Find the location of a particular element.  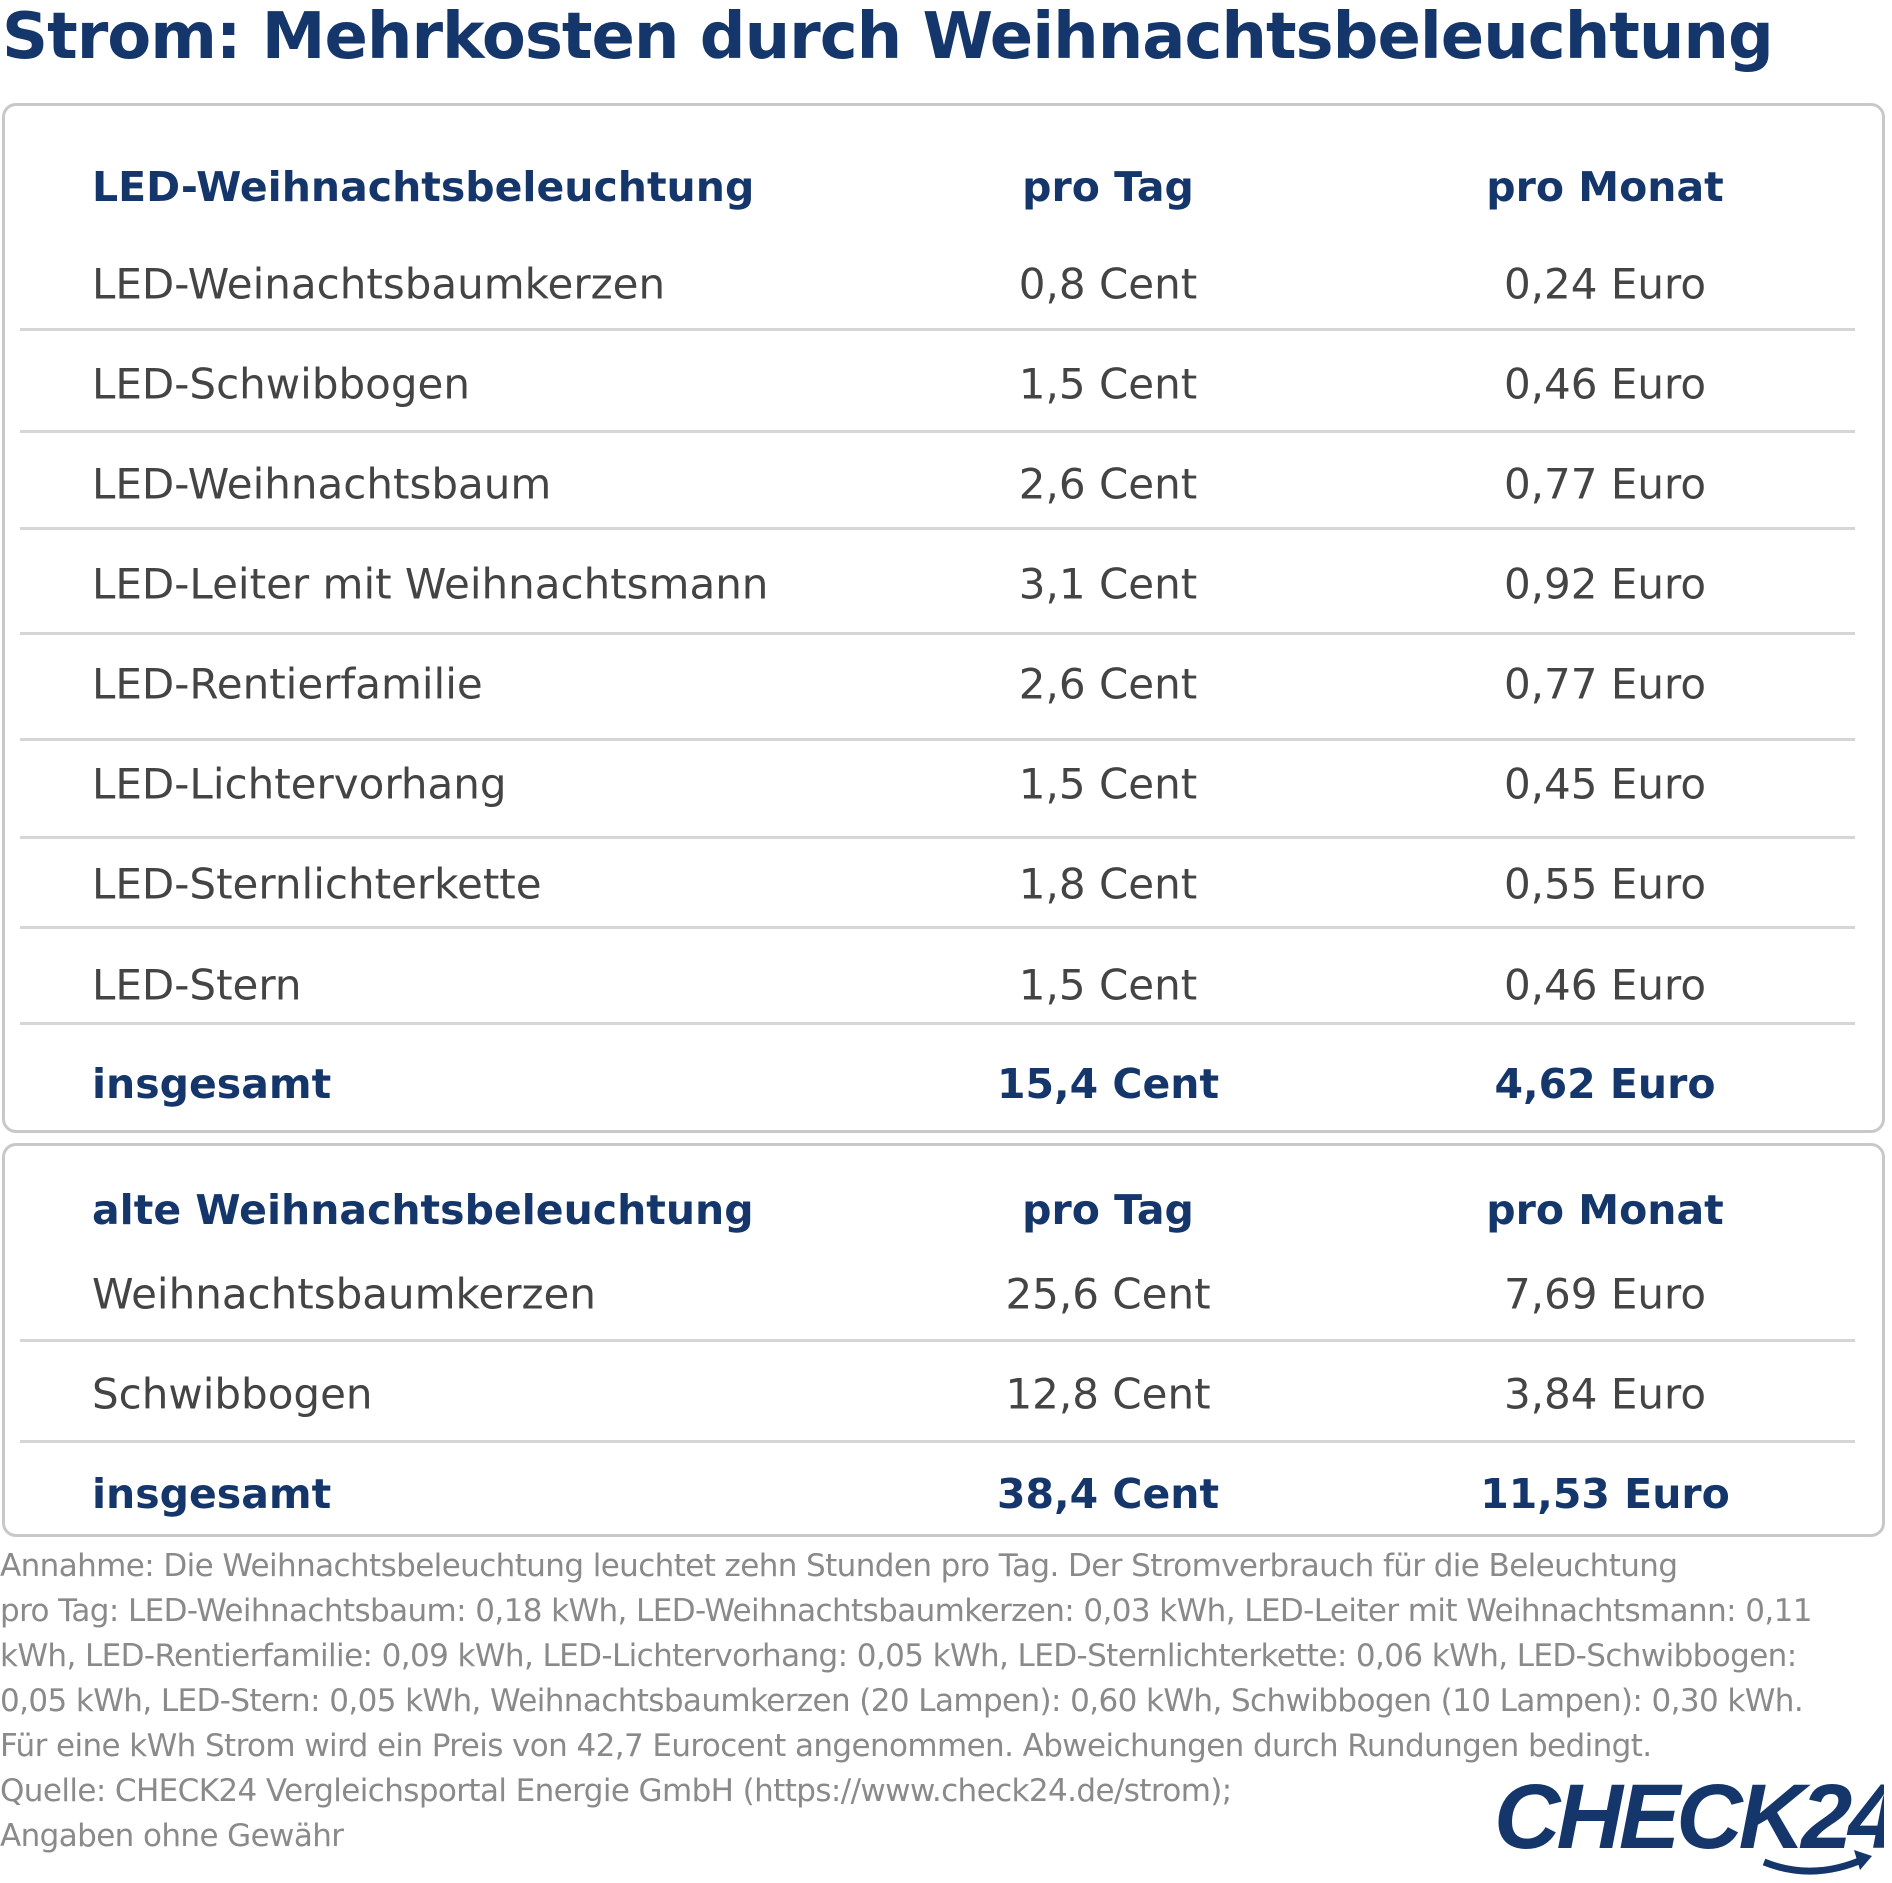

header-cell: alte Weihnachtsbeleuchtung is located at coordinates (423, 1210).